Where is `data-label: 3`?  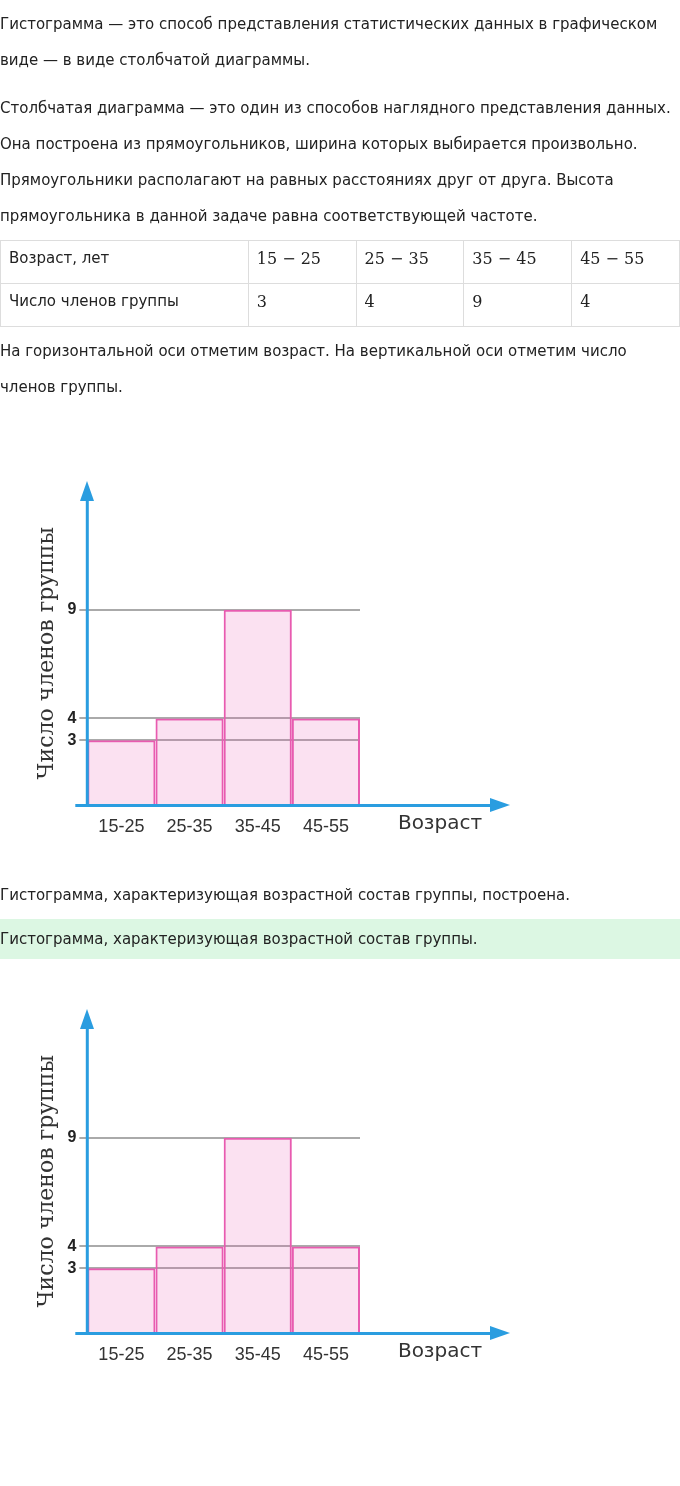 data-label: 3 is located at coordinates (302, 305).